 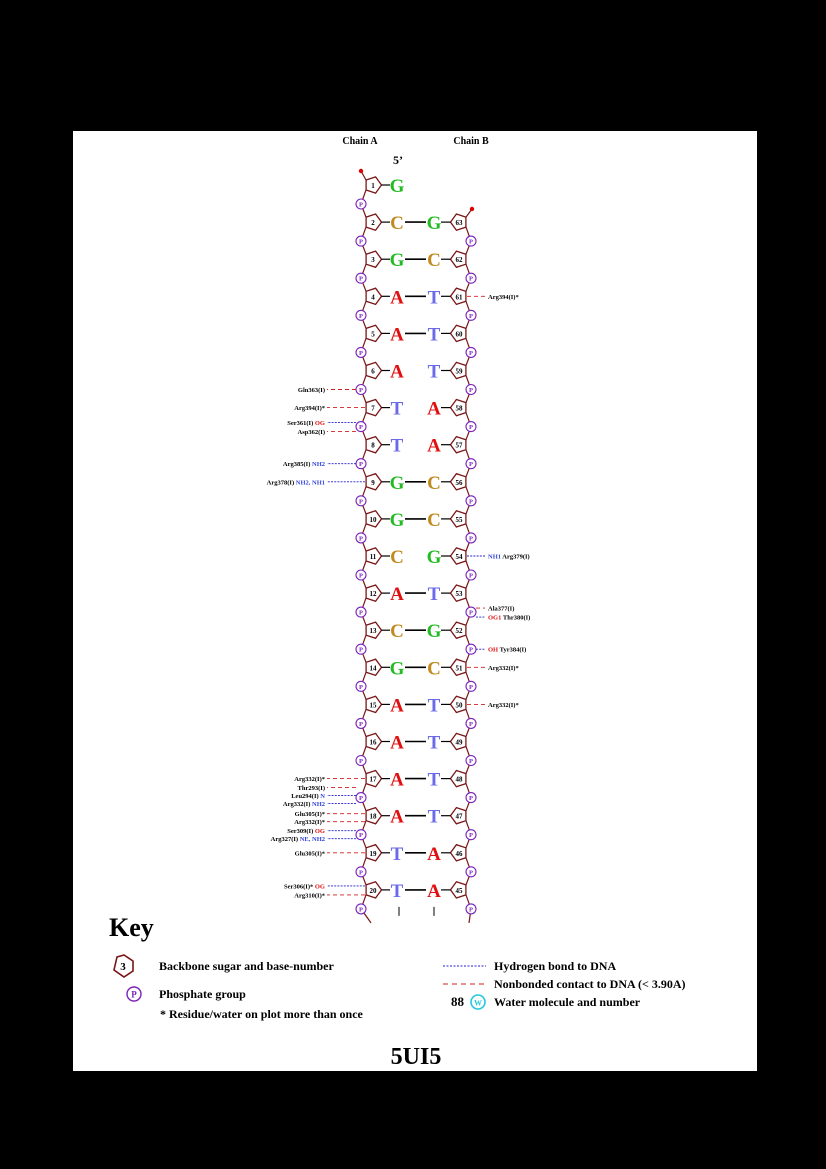 What do you see at coordinates (460, 520) in the screenshot?
I see `sugar-b-number: 55` at bounding box center [460, 520].